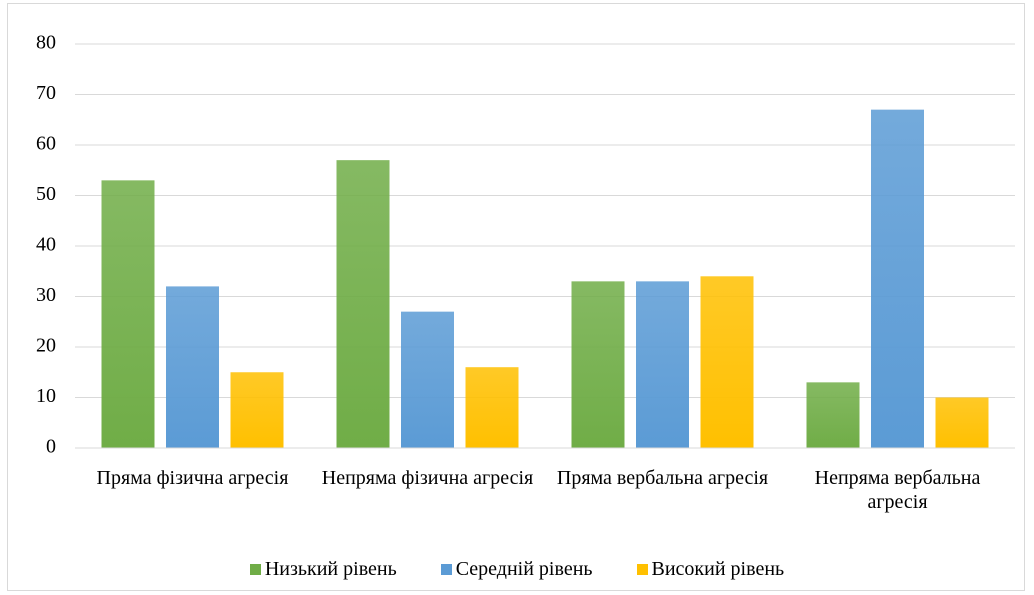 The width and height of the screenshot is (1034, 595). What do you see at coordinates (46, 295) in the screenshot?
I see `y-tick-label: 30` at bounding box center [46, 295].